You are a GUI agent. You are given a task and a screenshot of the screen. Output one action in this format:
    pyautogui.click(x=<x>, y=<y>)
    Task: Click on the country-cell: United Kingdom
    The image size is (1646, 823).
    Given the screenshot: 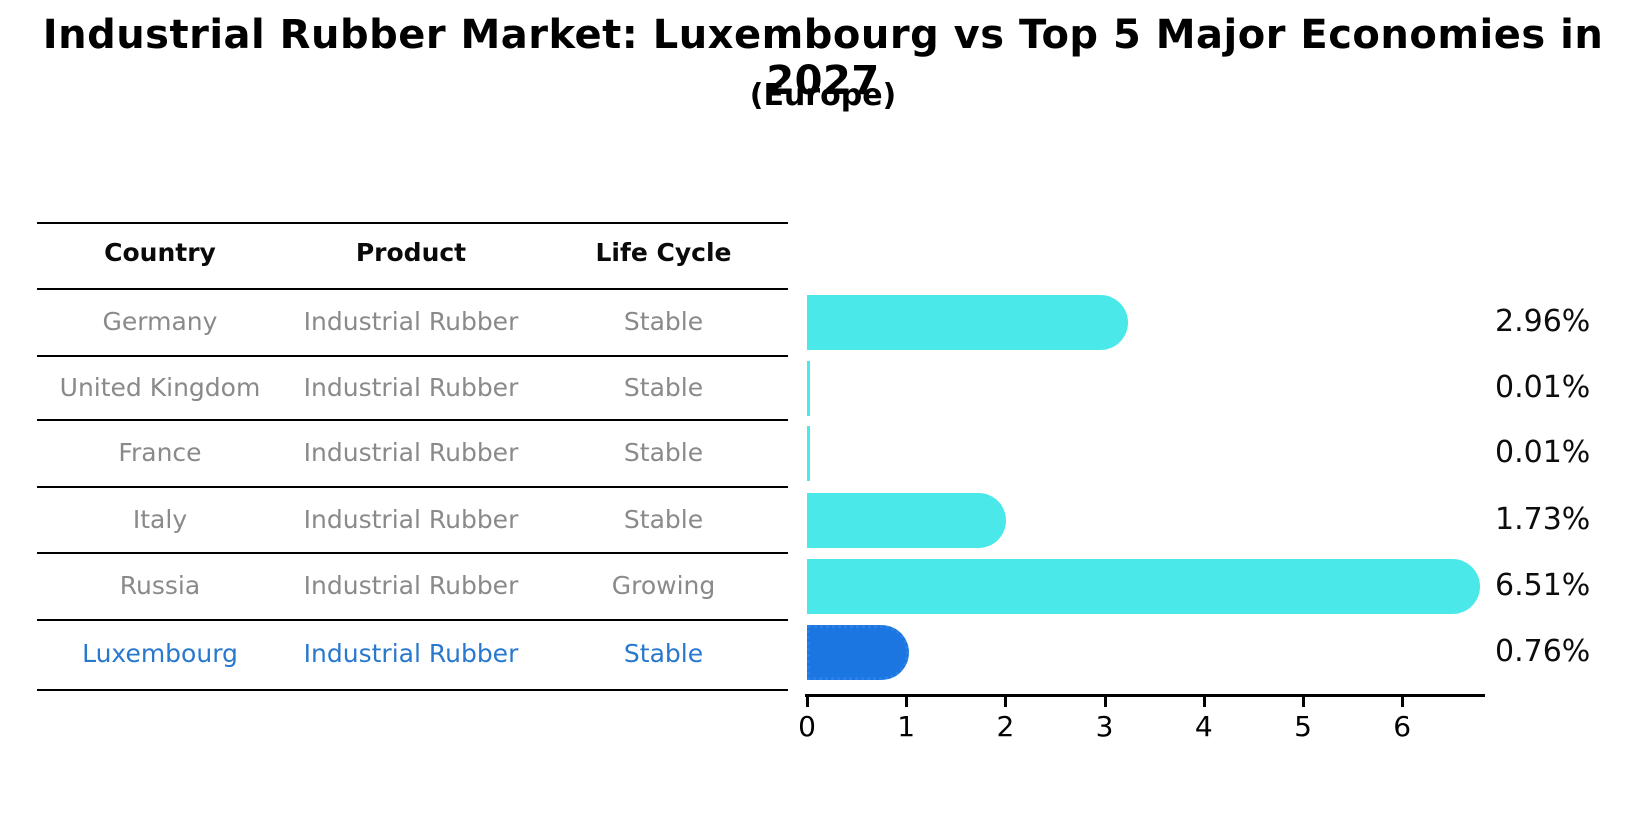 What is the action you would take?
    pyautogui.click(x=160, y=387)
    